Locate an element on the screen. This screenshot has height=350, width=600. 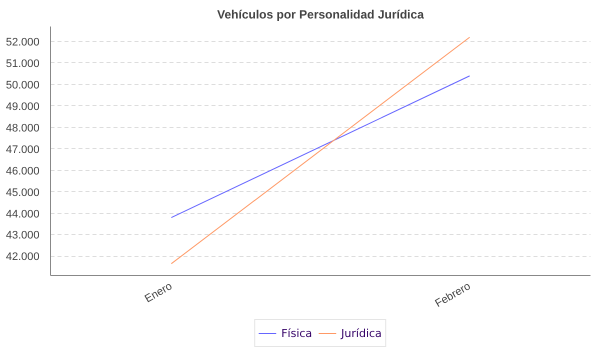
y-tick-label: 52.000 is located at coordinates (23, 42).